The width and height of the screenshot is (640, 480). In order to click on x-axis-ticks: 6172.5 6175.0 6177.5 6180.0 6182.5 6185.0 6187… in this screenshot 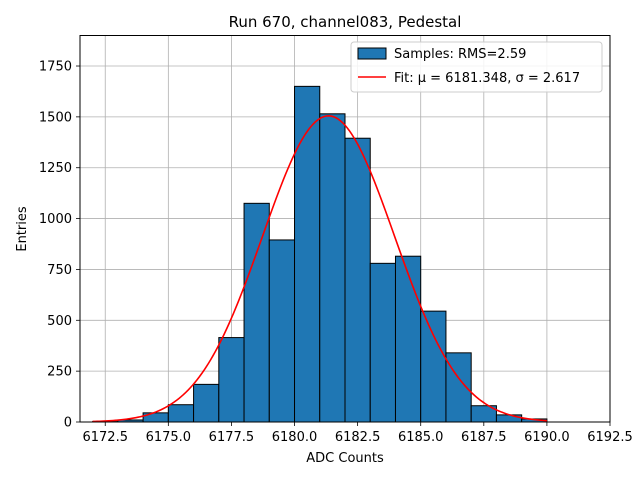, I will do `click(357, 433)`.